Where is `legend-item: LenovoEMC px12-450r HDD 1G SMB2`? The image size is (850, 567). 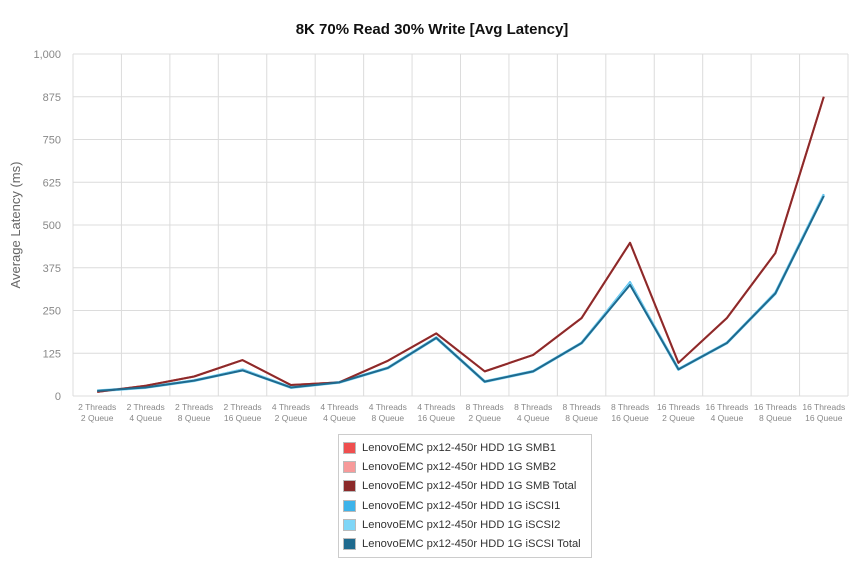 legend-item: LenovoEMC px12-450r HDD 1G SMB2 is located at coordinates (465, 466).